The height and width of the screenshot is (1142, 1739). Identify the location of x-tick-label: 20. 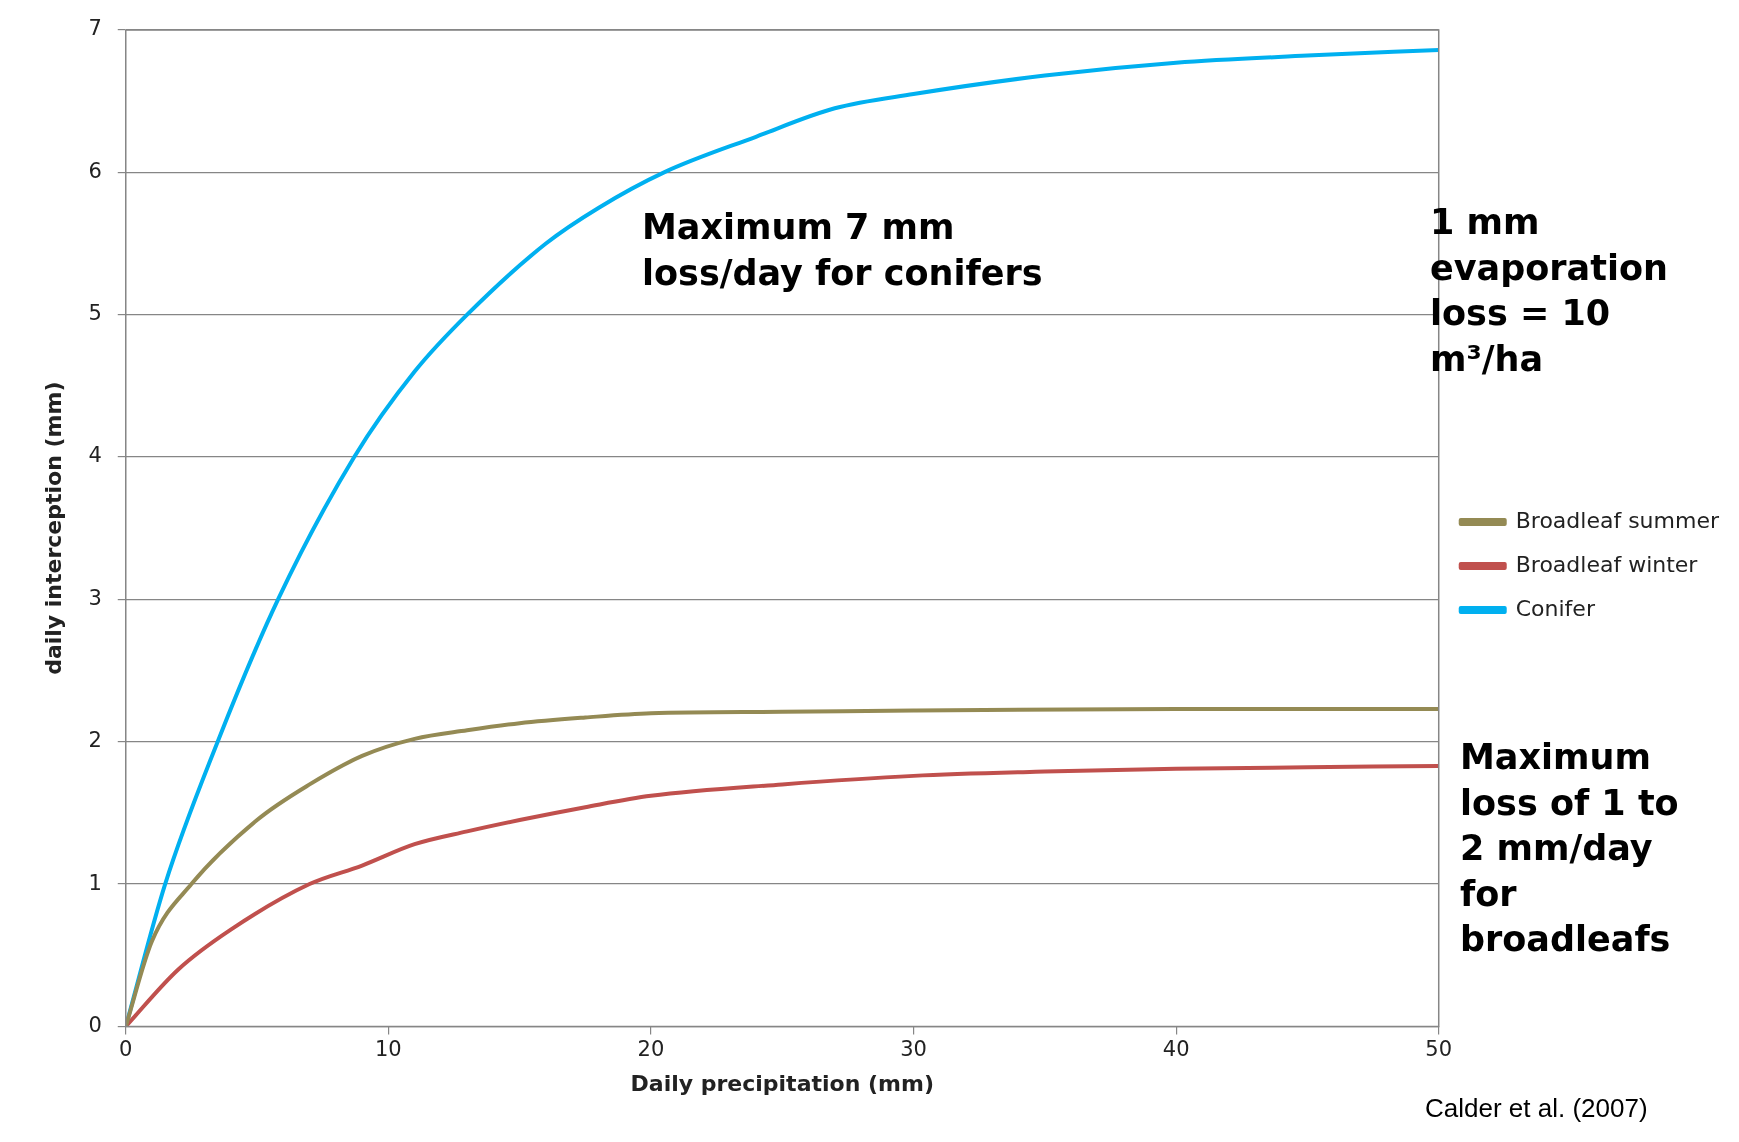
(651, 1049).